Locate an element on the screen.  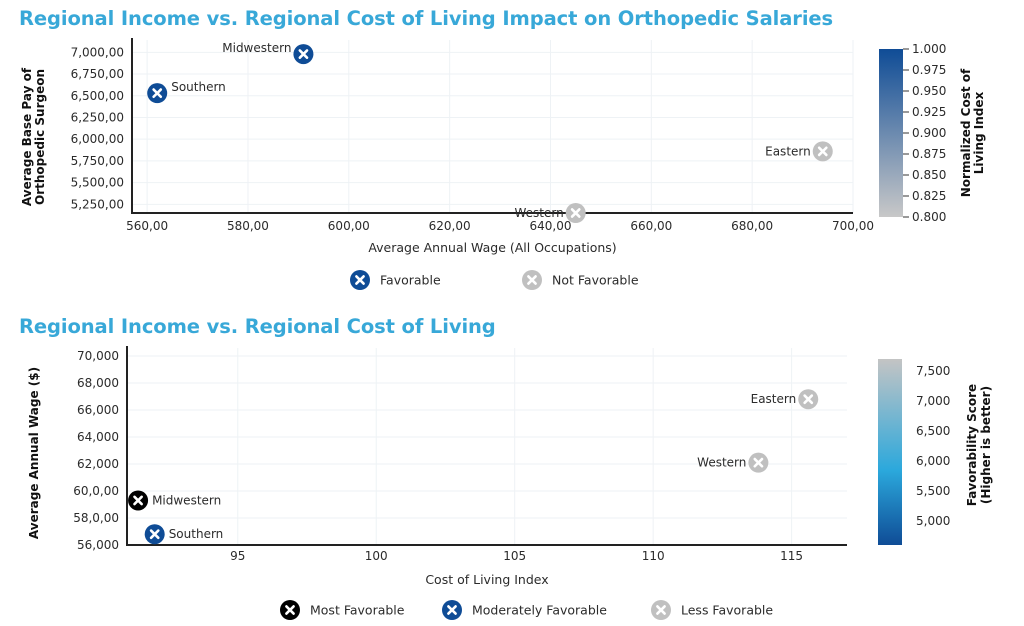
colorbar-tick-label: 6,000 is located at coordinates (933, 461).